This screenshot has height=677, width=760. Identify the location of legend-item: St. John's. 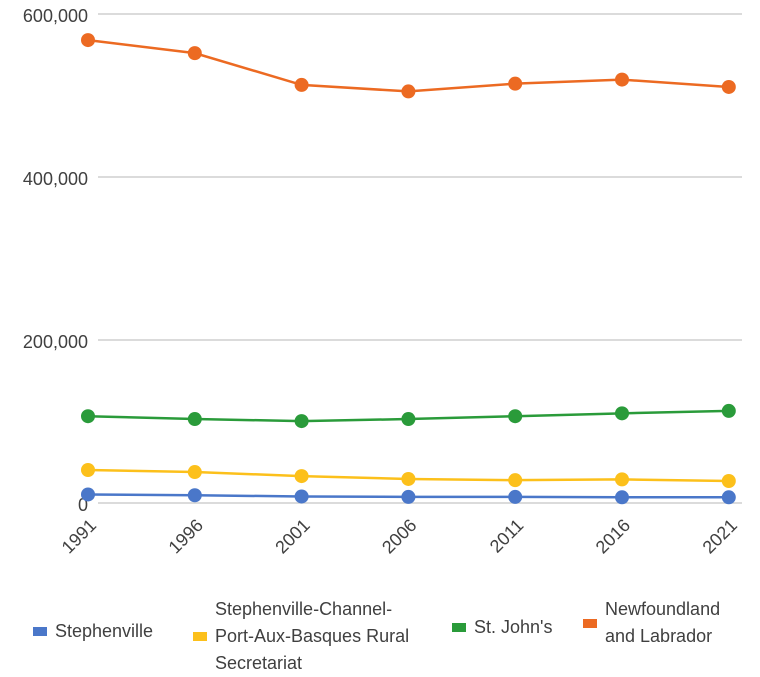
(502, 627).